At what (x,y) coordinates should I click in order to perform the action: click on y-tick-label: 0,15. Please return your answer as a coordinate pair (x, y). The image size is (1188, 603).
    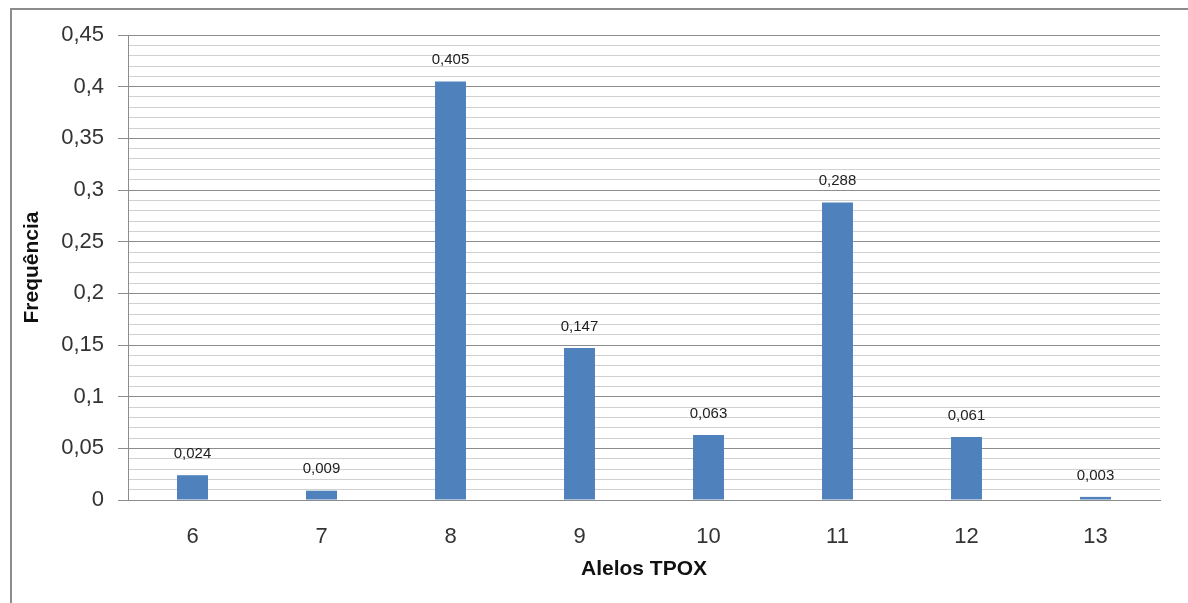
    Looking at the image, I should click on (82, 344).